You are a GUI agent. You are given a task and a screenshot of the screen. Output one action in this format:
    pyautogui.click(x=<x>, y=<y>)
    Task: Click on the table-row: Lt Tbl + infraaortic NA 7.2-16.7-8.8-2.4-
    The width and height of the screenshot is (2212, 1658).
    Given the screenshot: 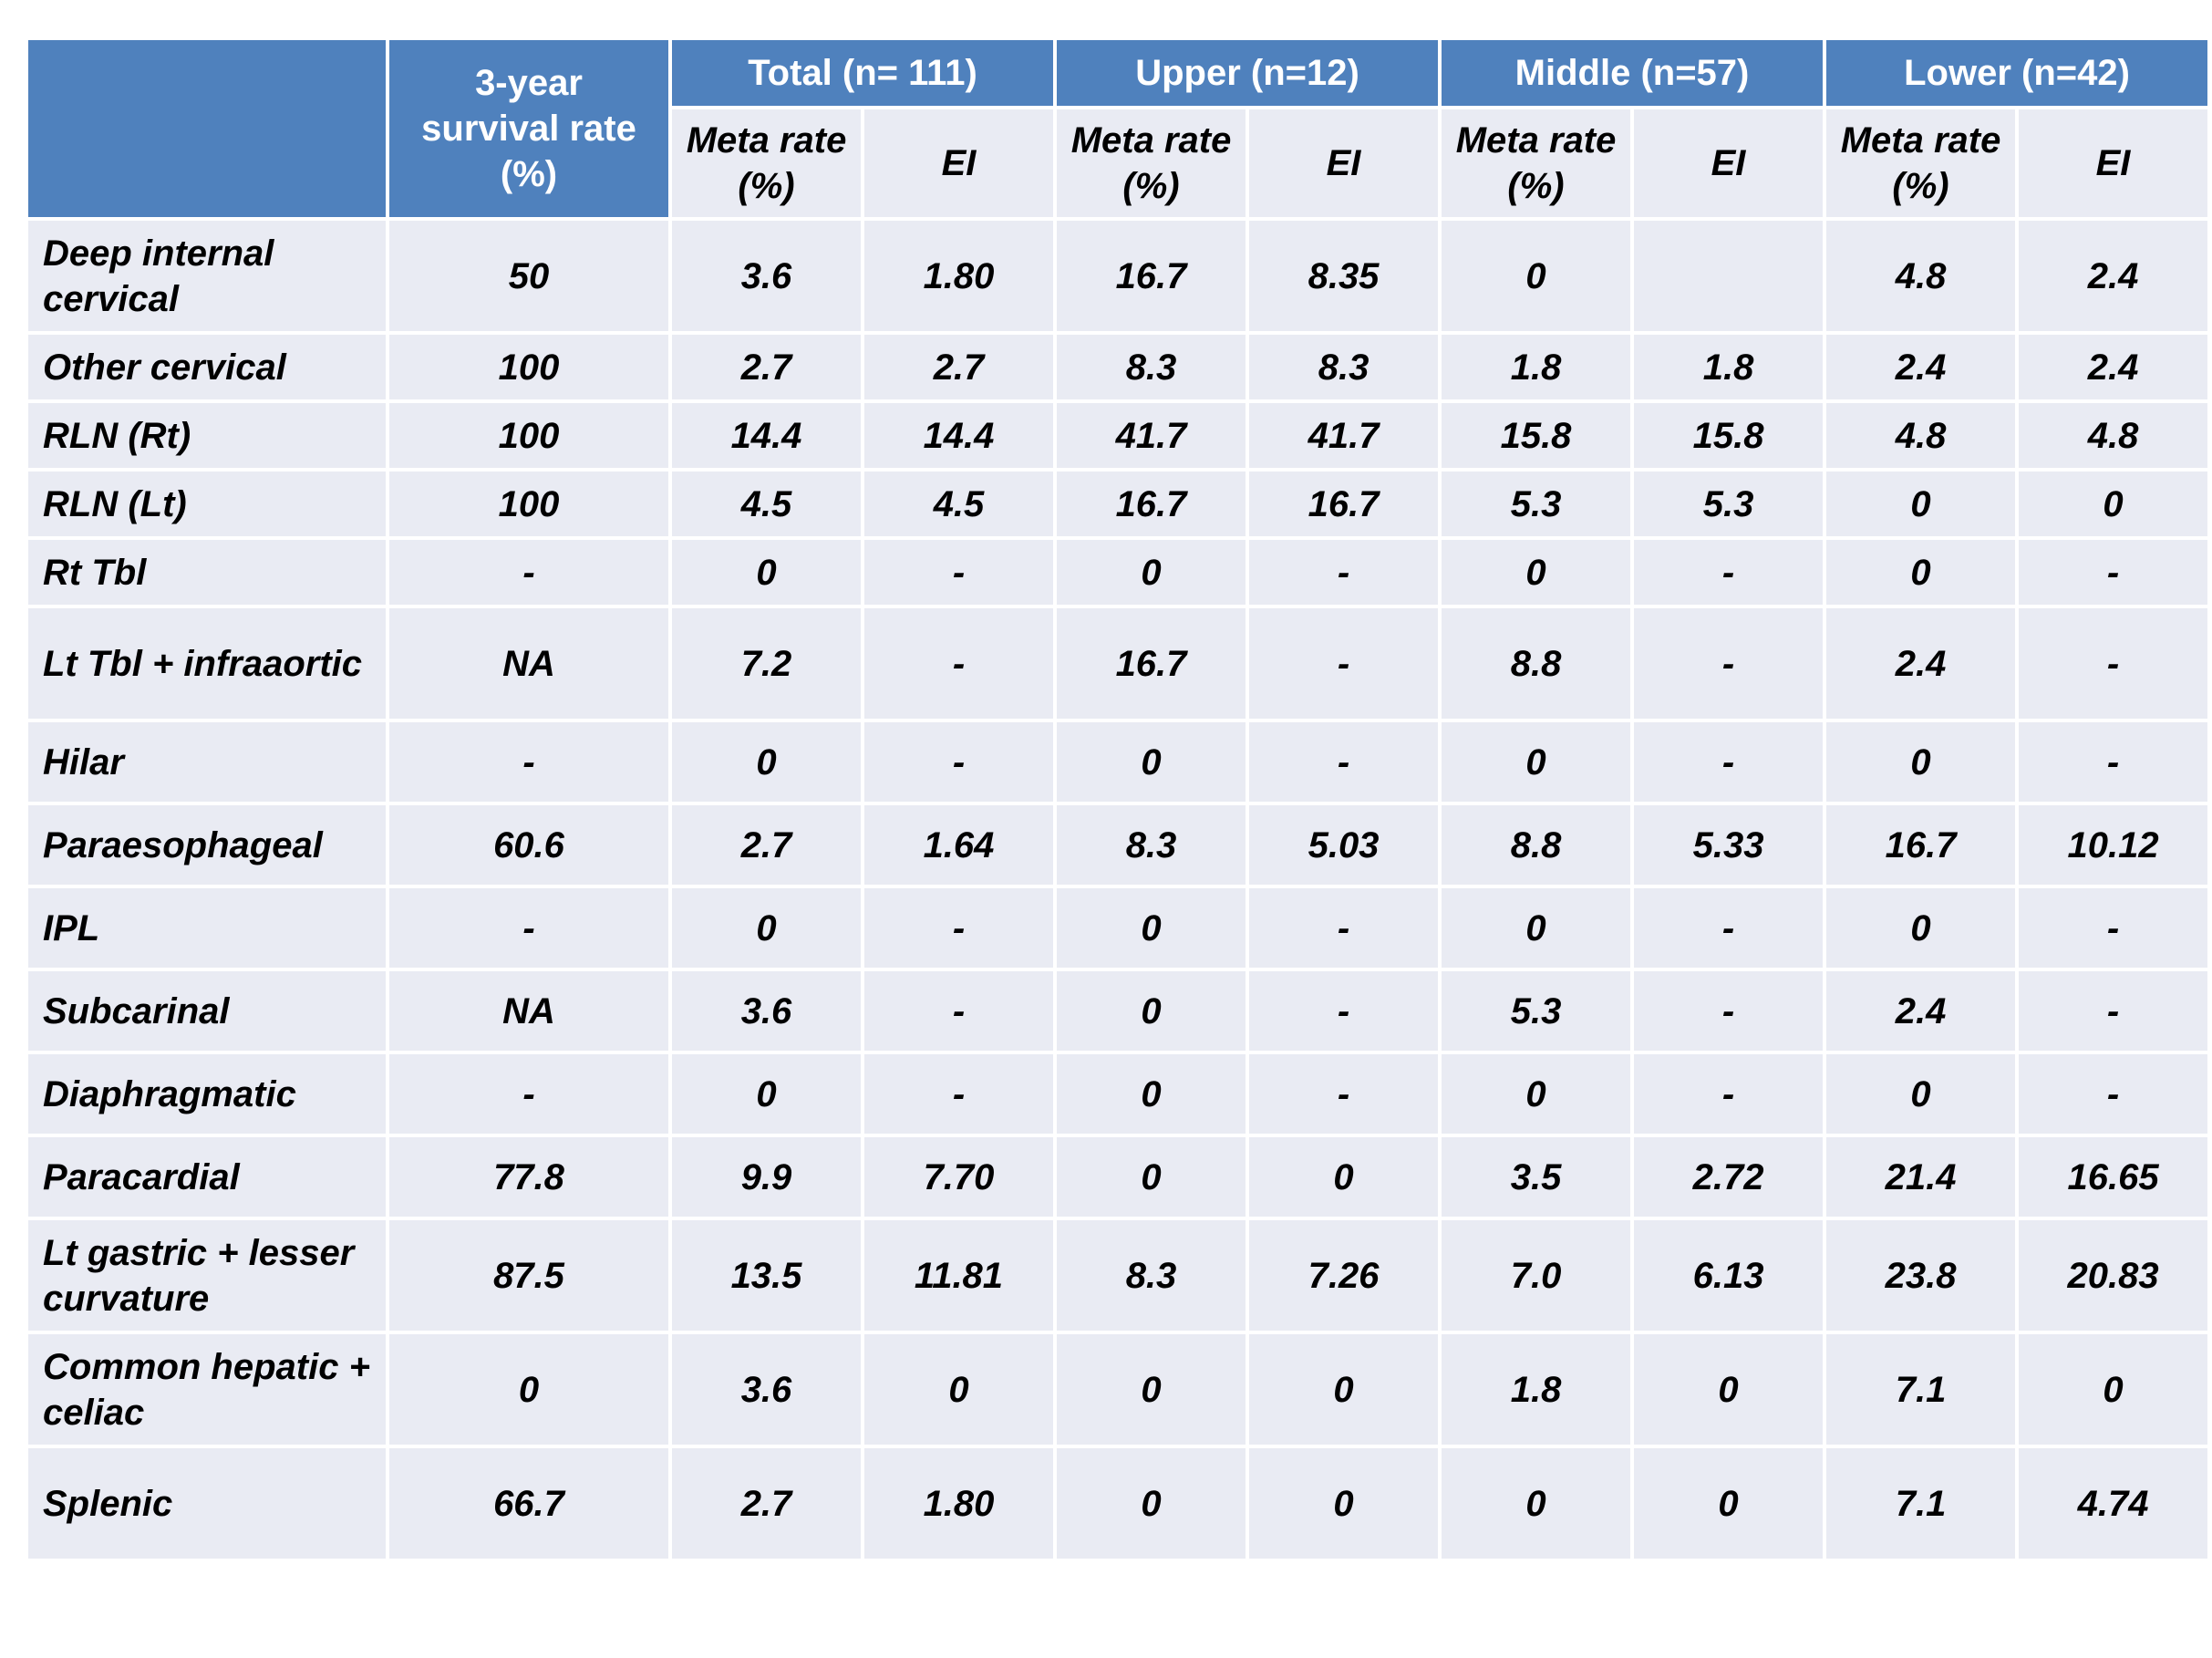 What is the action you would take?
    pyautogui.click(x=1118, y=663)
    